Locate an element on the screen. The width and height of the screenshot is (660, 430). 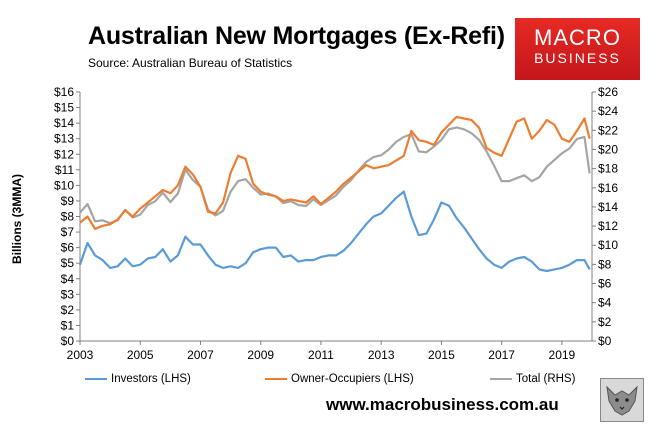
x-tick-label: 2007 is located at coordinates (200, 355).